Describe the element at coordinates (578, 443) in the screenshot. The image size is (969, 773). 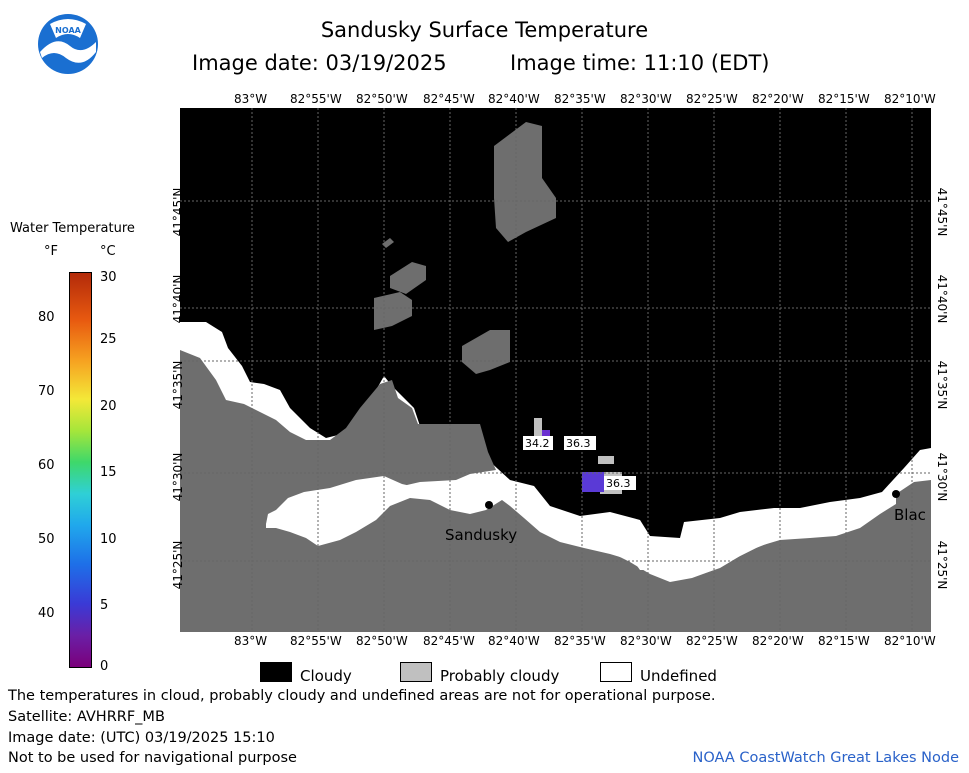
I see `temp-label-2: 36.3` at that location.